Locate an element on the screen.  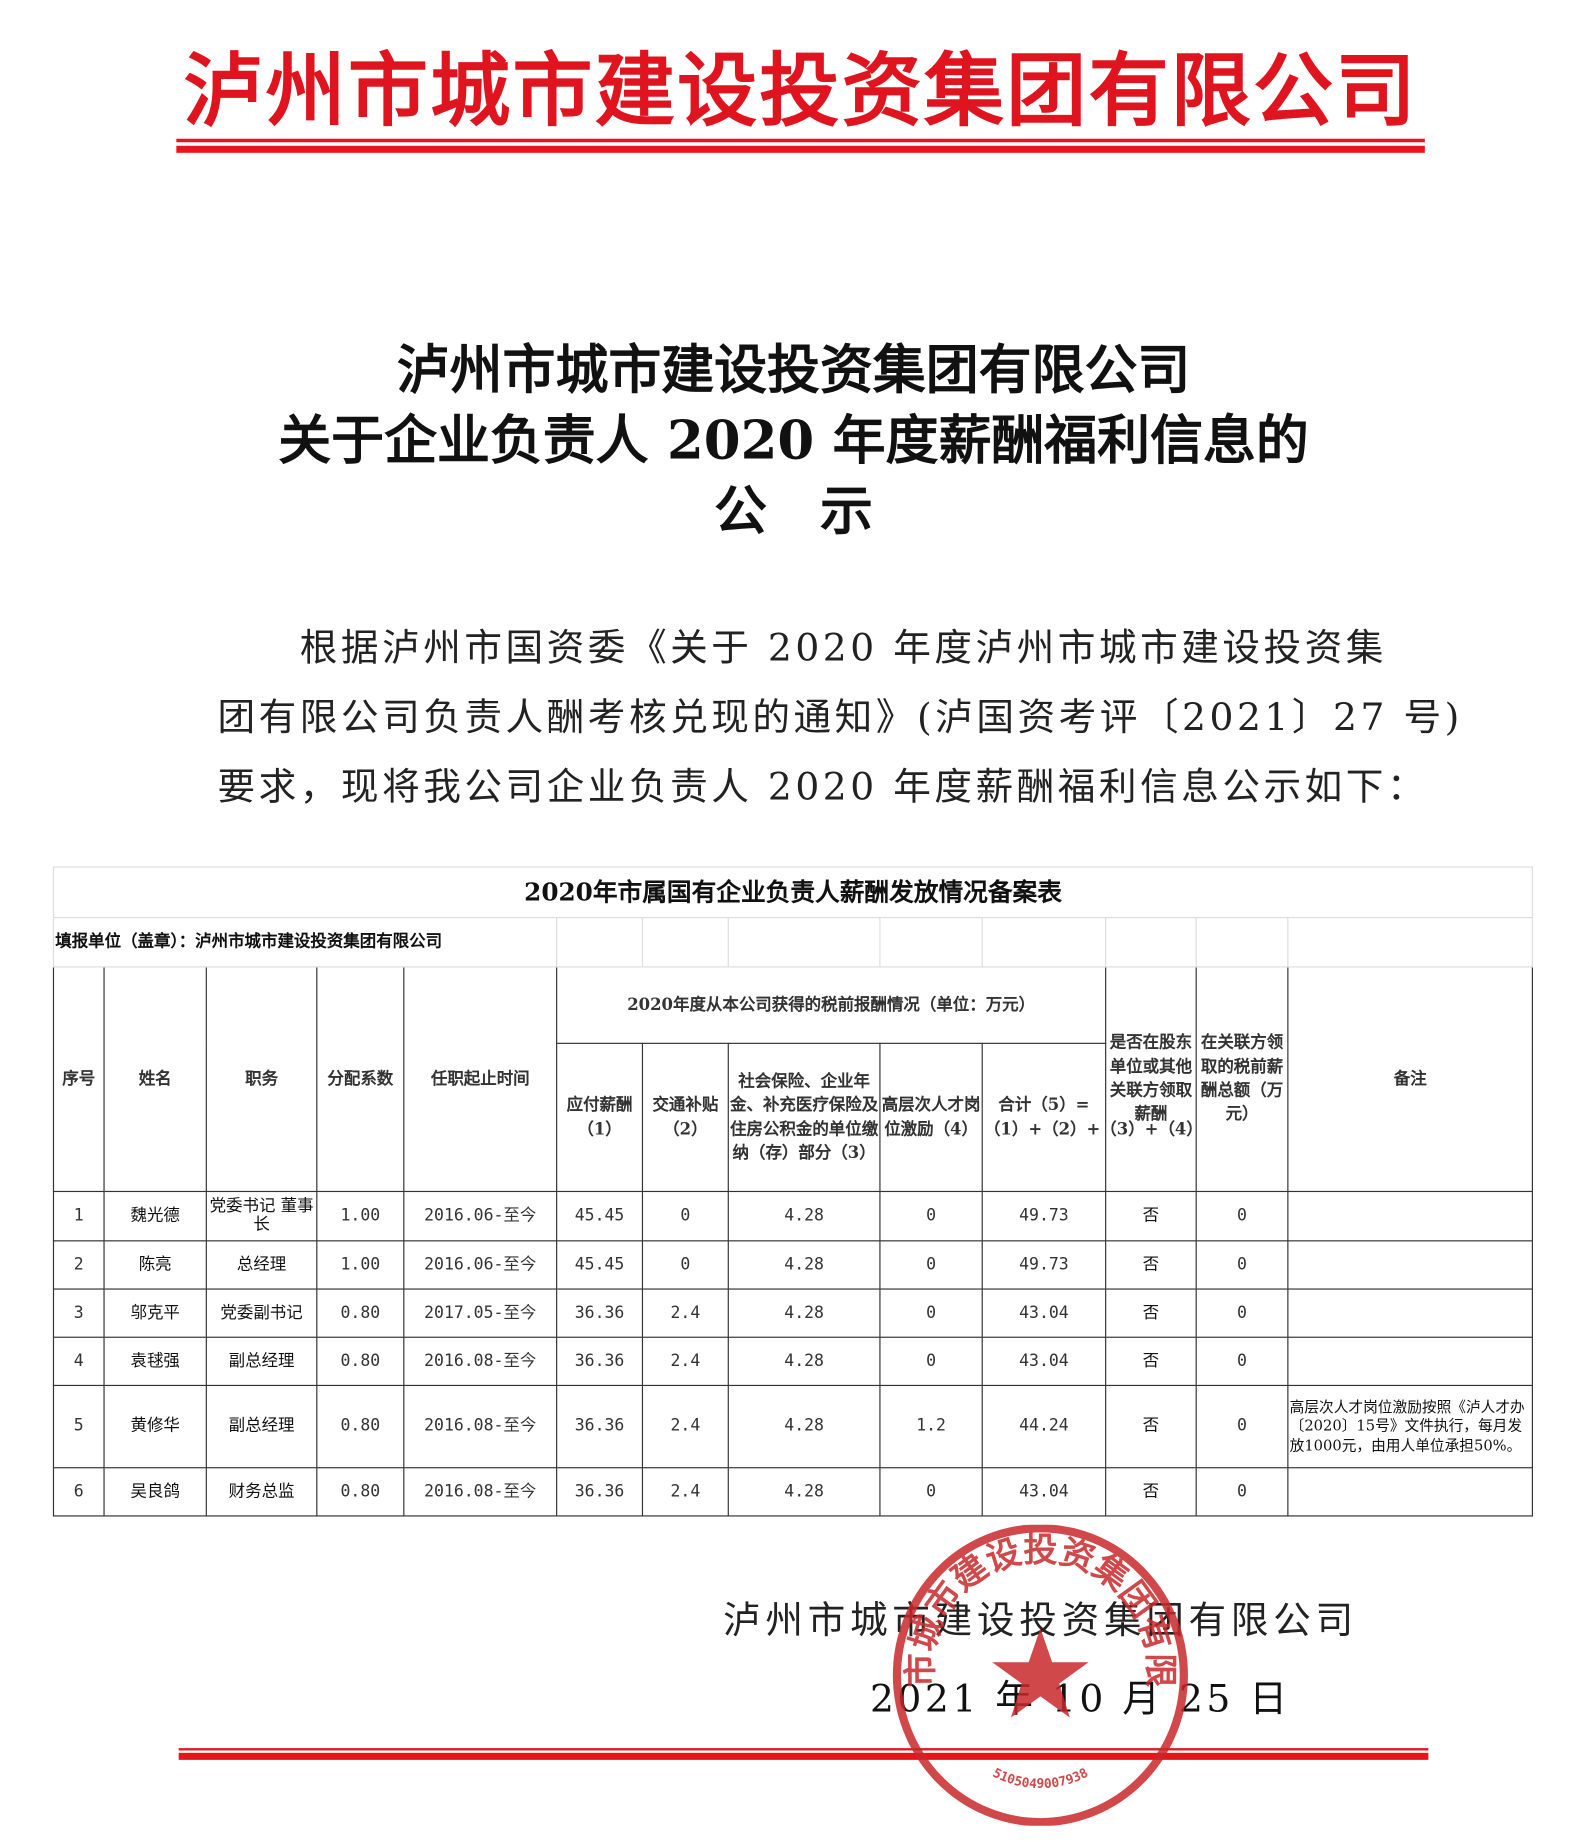
cell-name: 邬克平 is located at coordinates (155, 1313).